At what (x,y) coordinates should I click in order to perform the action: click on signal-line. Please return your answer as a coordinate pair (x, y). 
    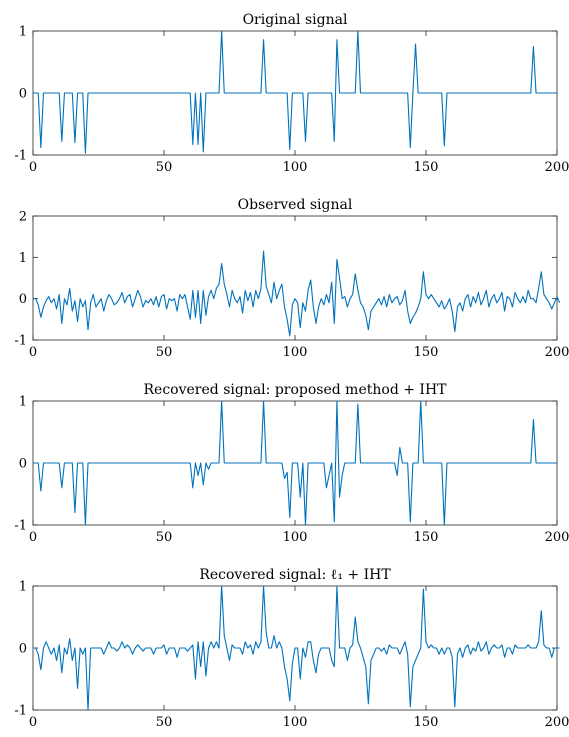
    Looking at the image, I should click on (297, 293).